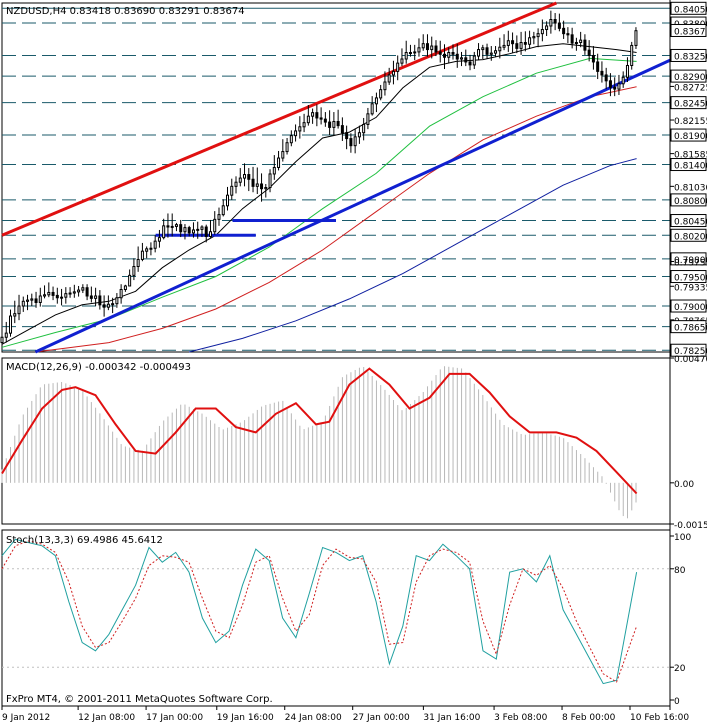 The image size is (707, 724). I want to click on price-tick-label: 0.79755, so click(690, 264).